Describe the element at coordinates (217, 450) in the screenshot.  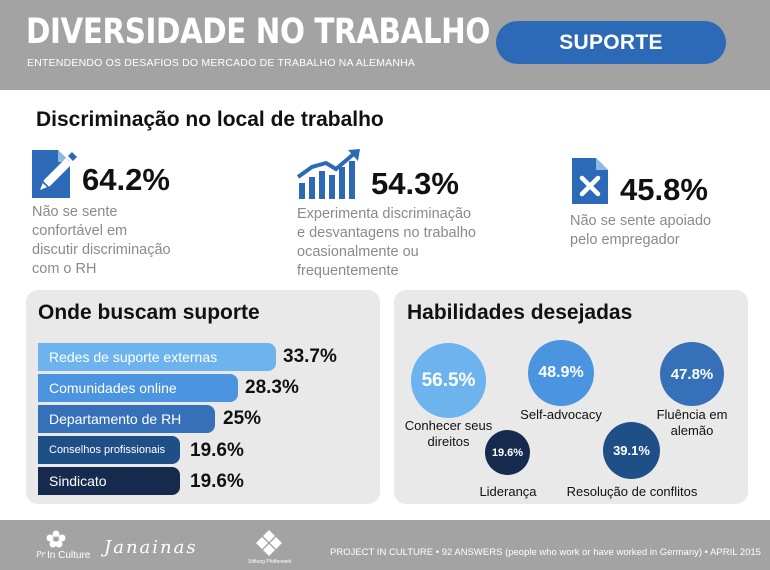
I see `support-value-professional-councils: 19.6%` at that location.